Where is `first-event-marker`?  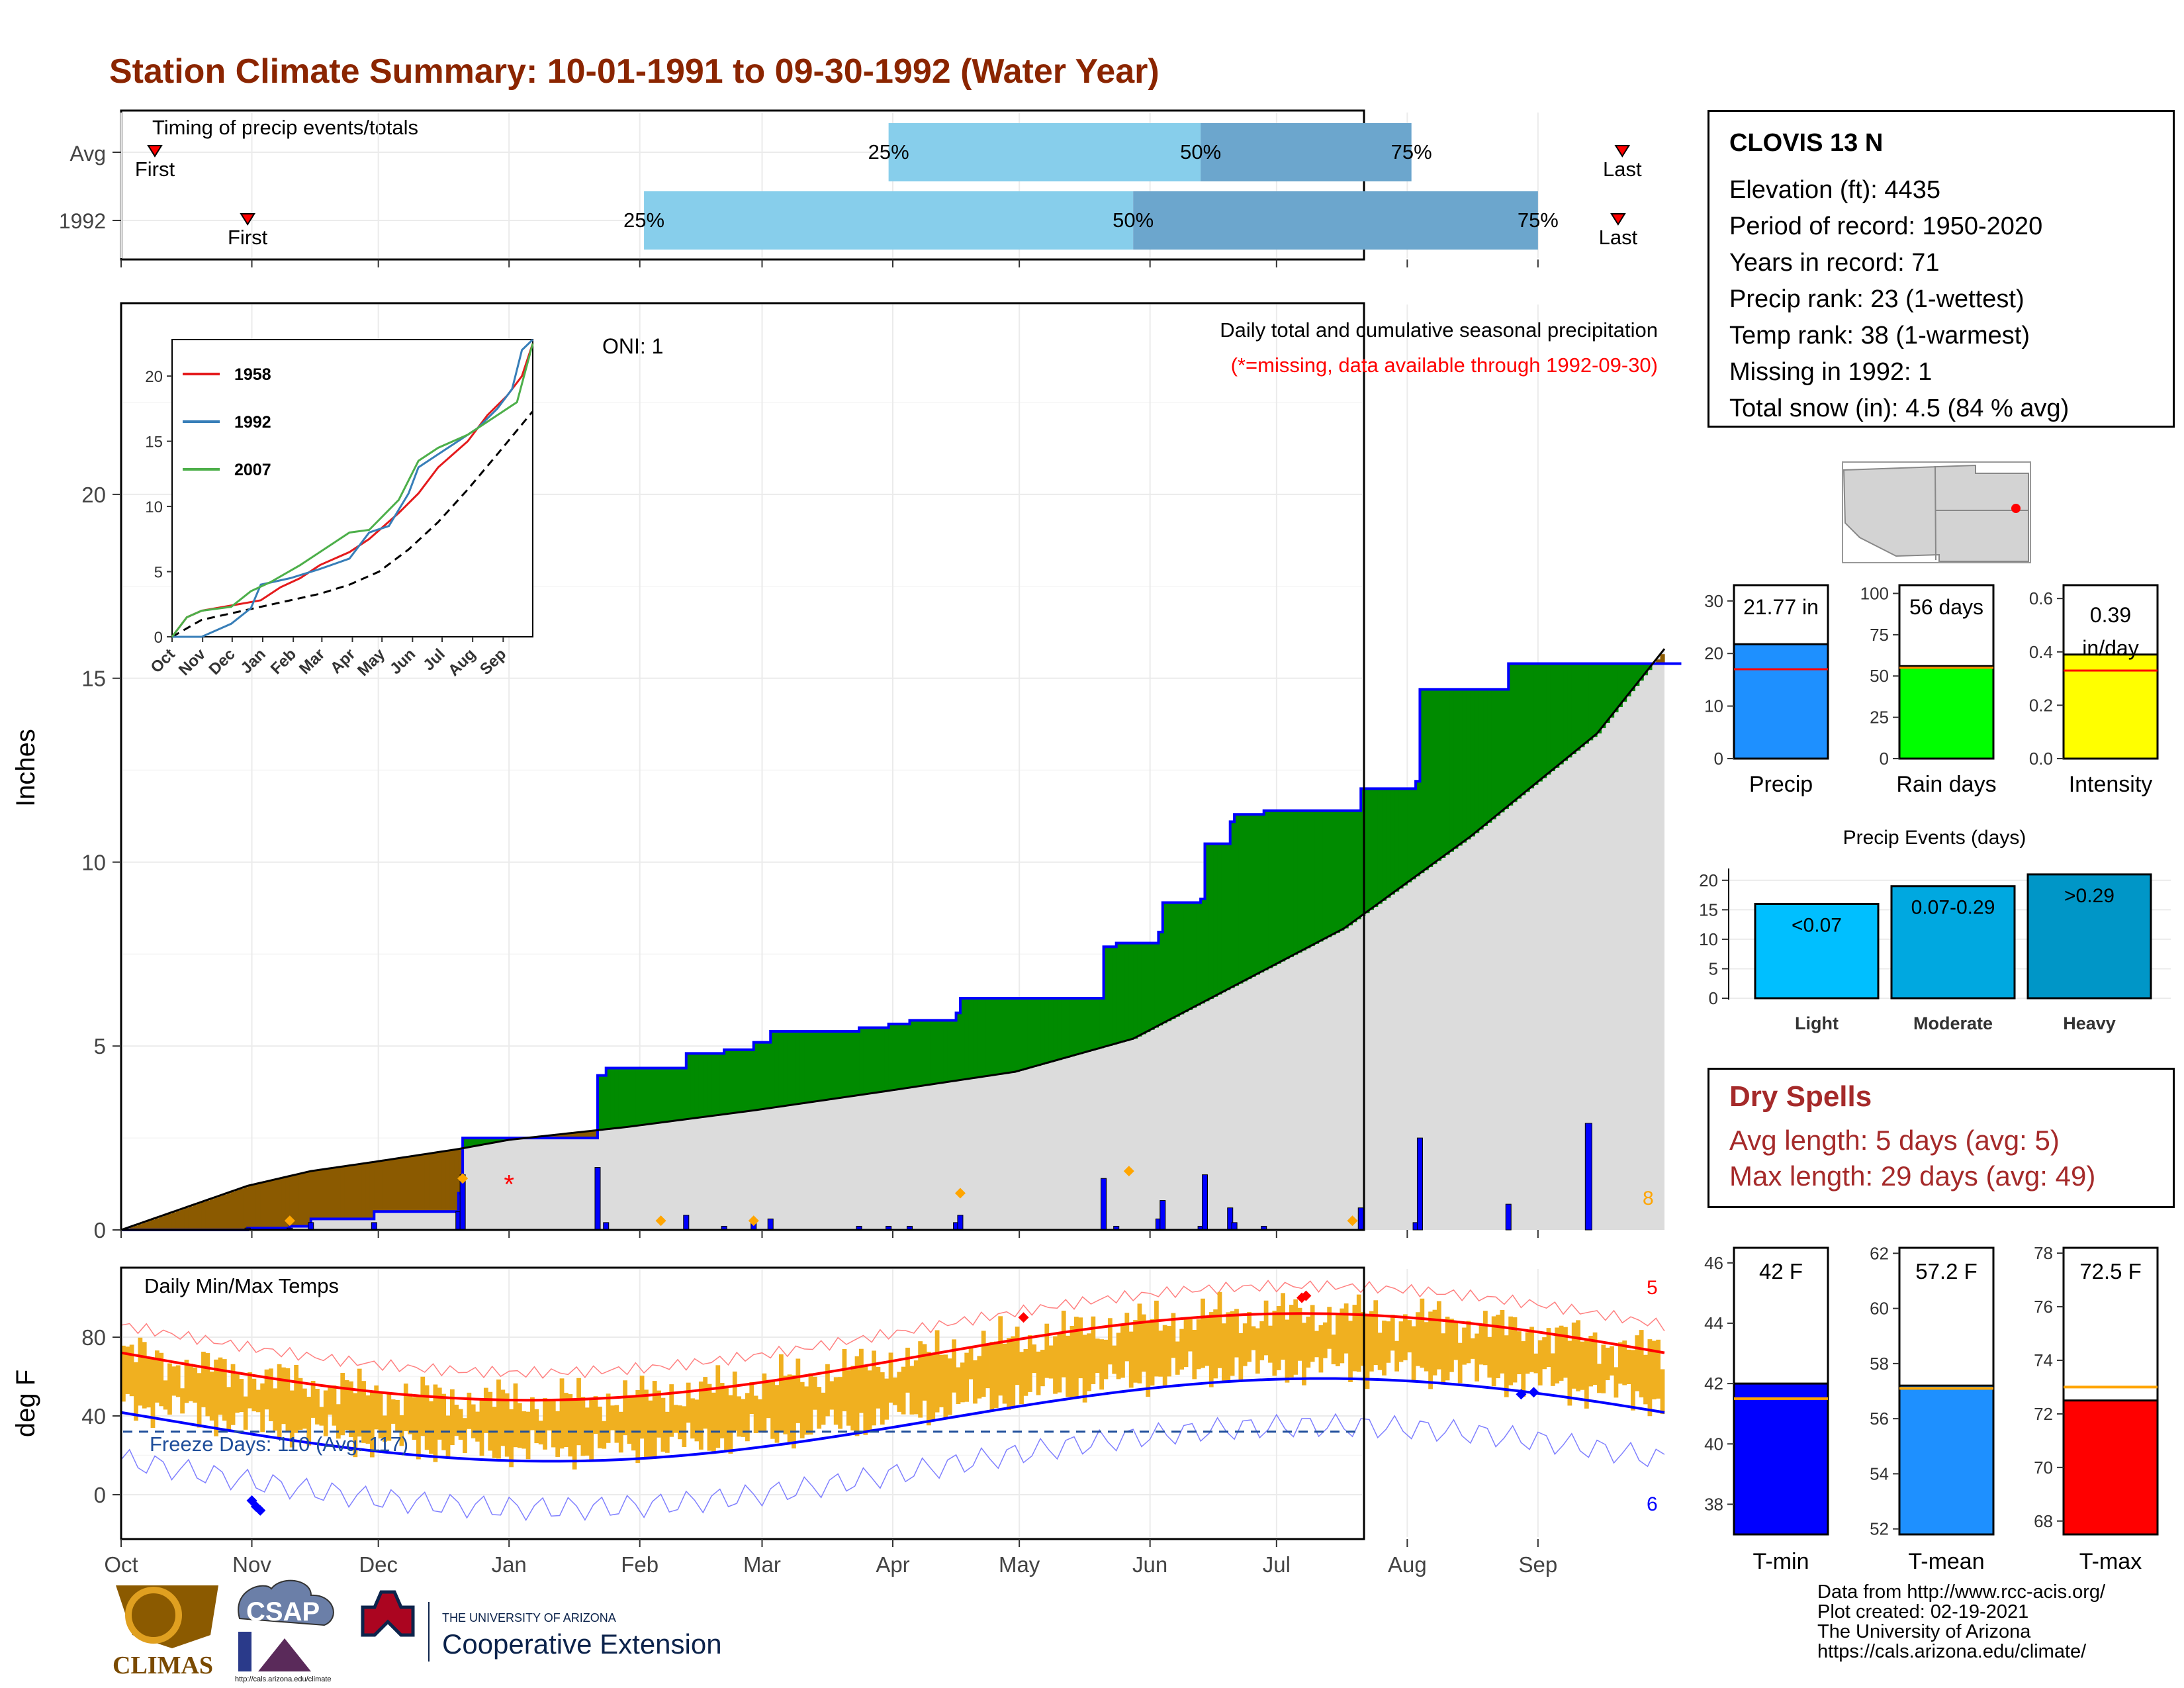 first-event-marker is located at coordinates (247, 219).